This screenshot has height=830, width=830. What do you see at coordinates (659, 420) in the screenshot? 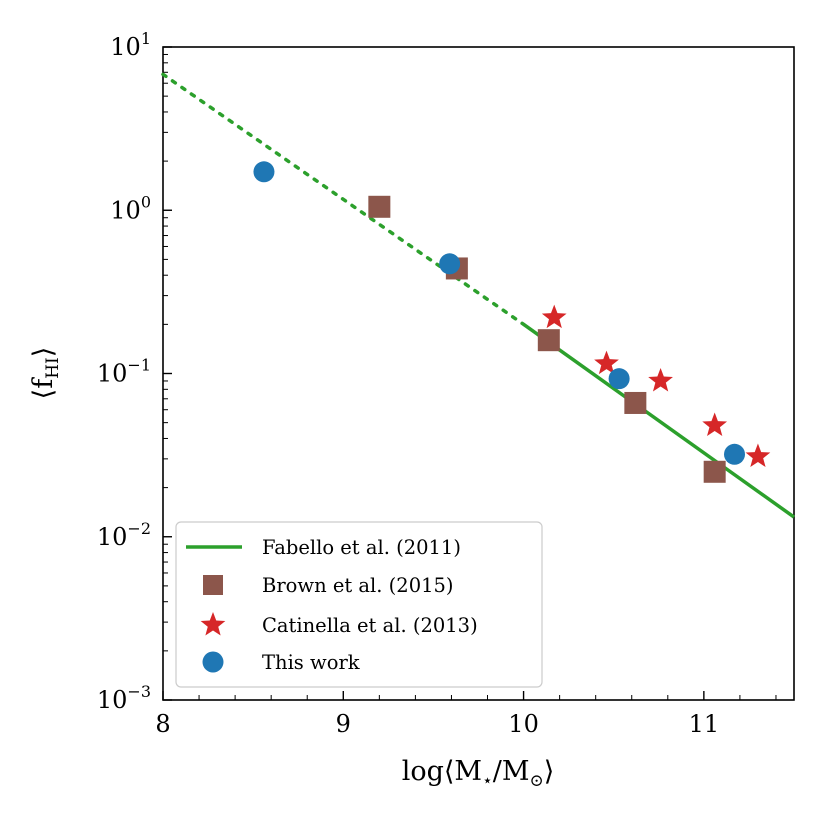
I see `fabello-solid-line` at bounding box center [659, 420].